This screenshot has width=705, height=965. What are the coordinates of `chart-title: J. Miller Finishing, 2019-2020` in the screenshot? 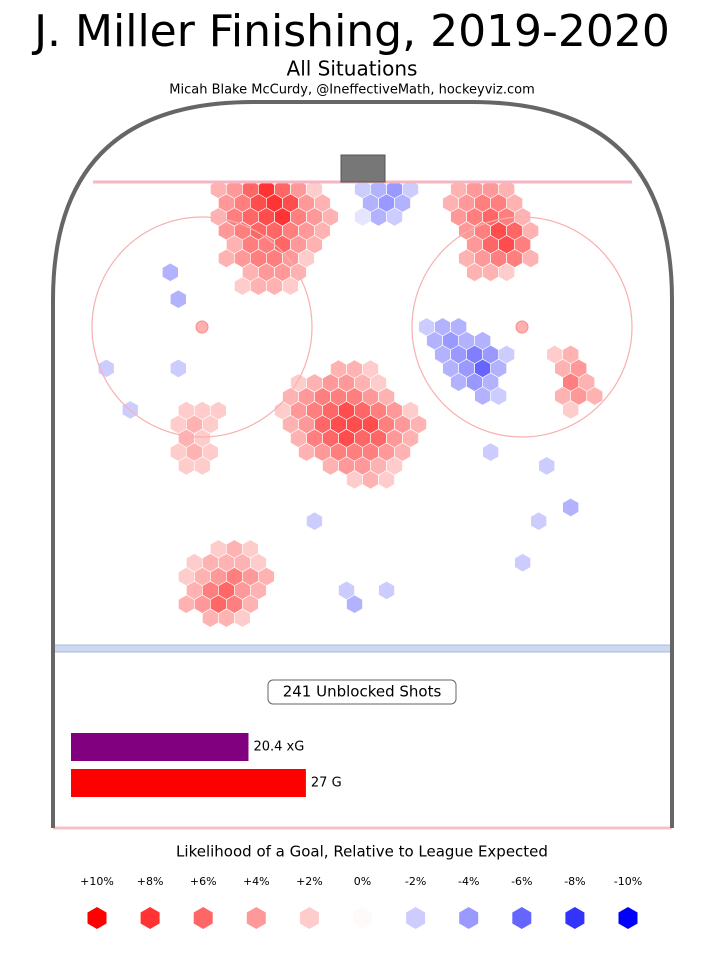 It's located at (350, 31).